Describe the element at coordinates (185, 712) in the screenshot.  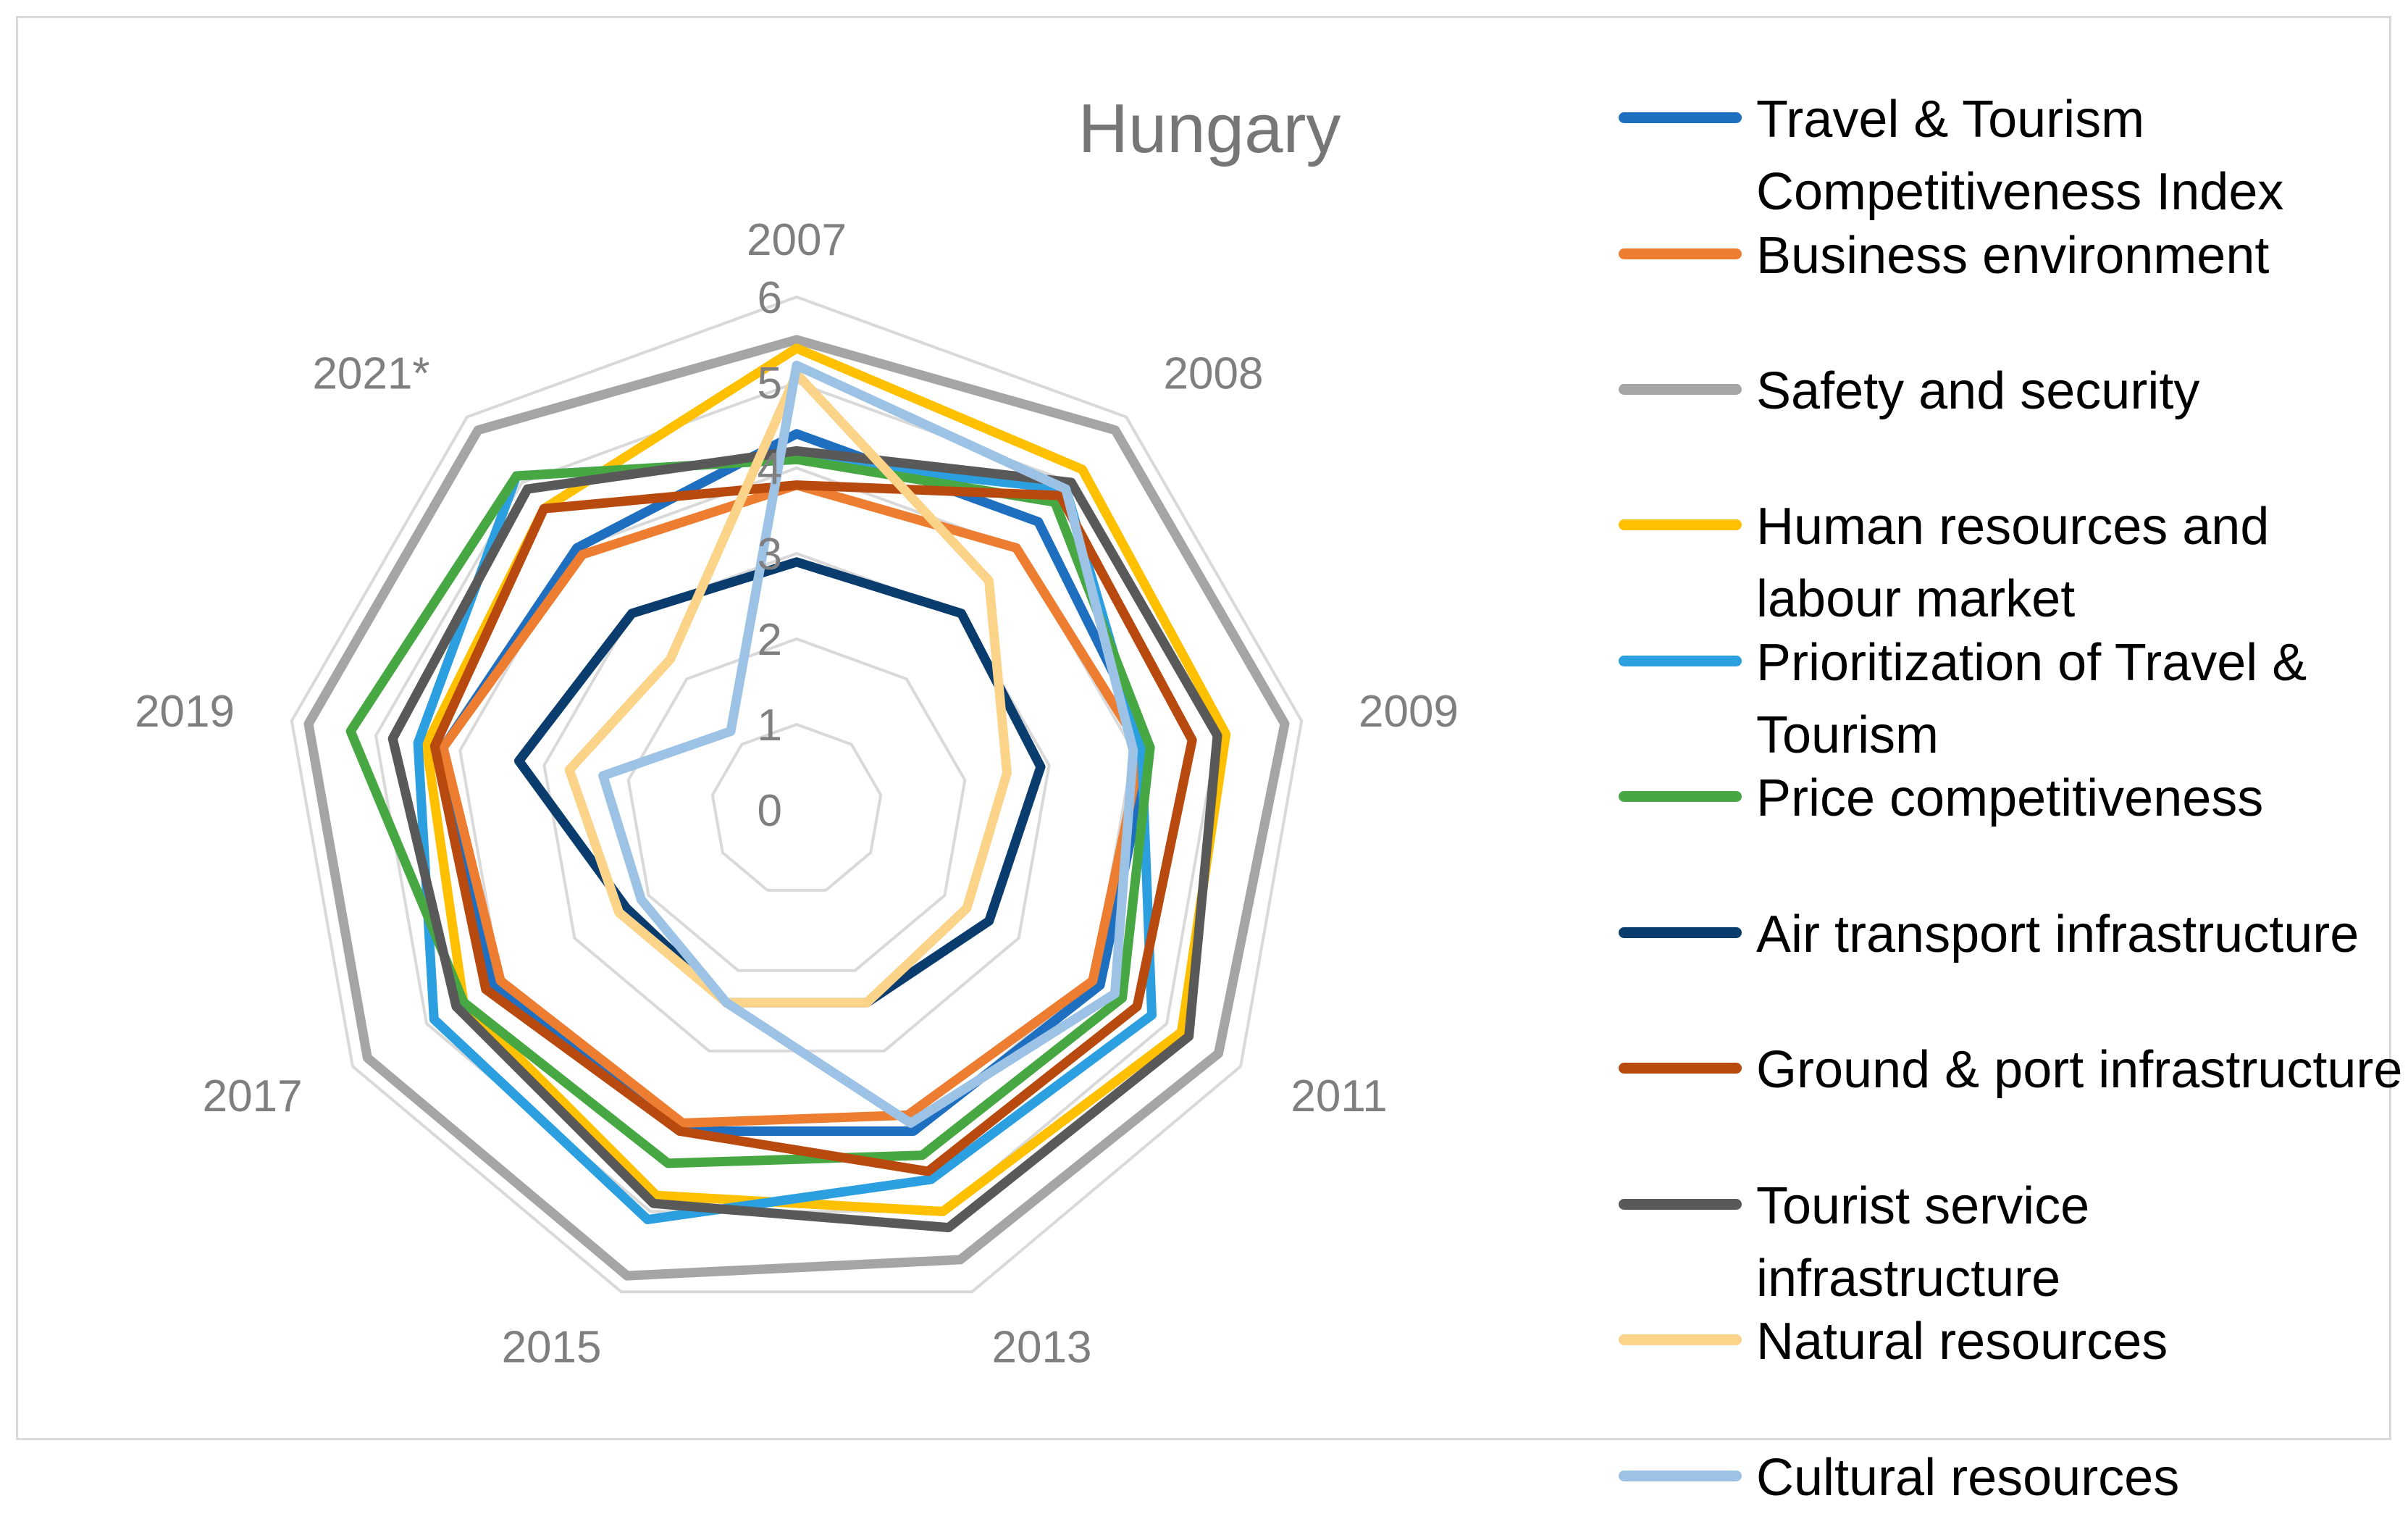
I see `category-label: 2019` at that location.